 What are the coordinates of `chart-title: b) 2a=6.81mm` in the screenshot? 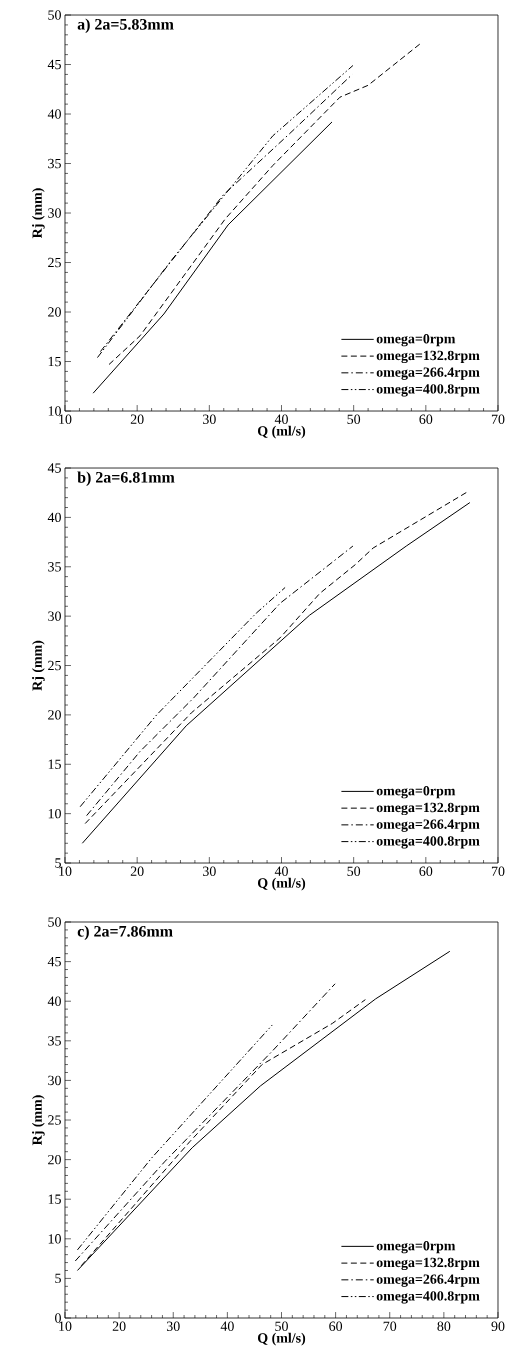 It's located at (126, 478).